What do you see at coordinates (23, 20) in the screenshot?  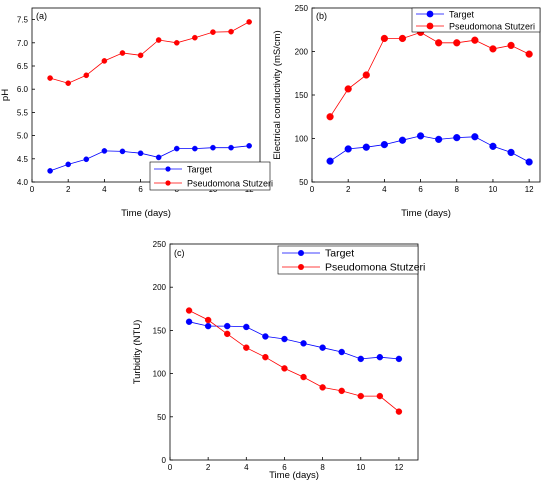 I see `y-tick-label: 7.5` at bounding box center [23, 20].